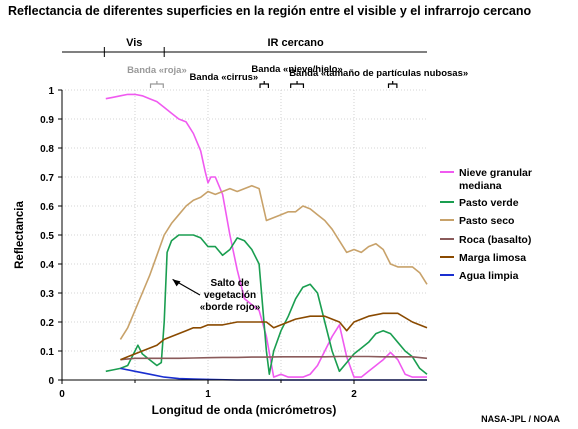 This screenshot has width=578, height=429. I want to click on legend-label-4: Marga limosa, so click(492, 258).